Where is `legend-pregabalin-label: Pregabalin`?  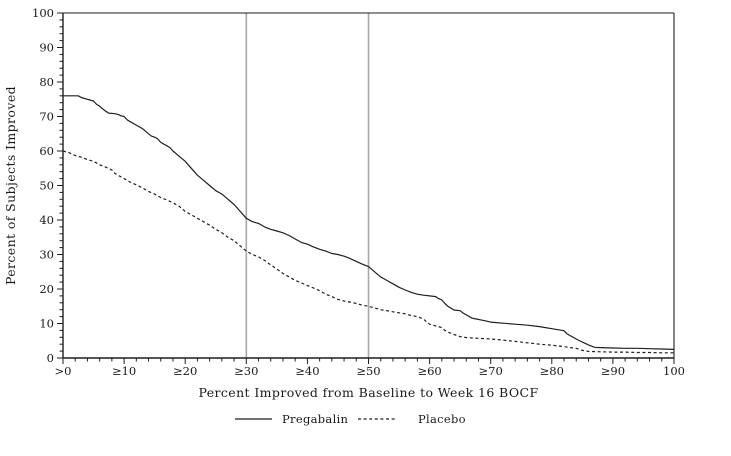
legend-pregabalin-label: Pregabalin is located at coordinates (315, 419).